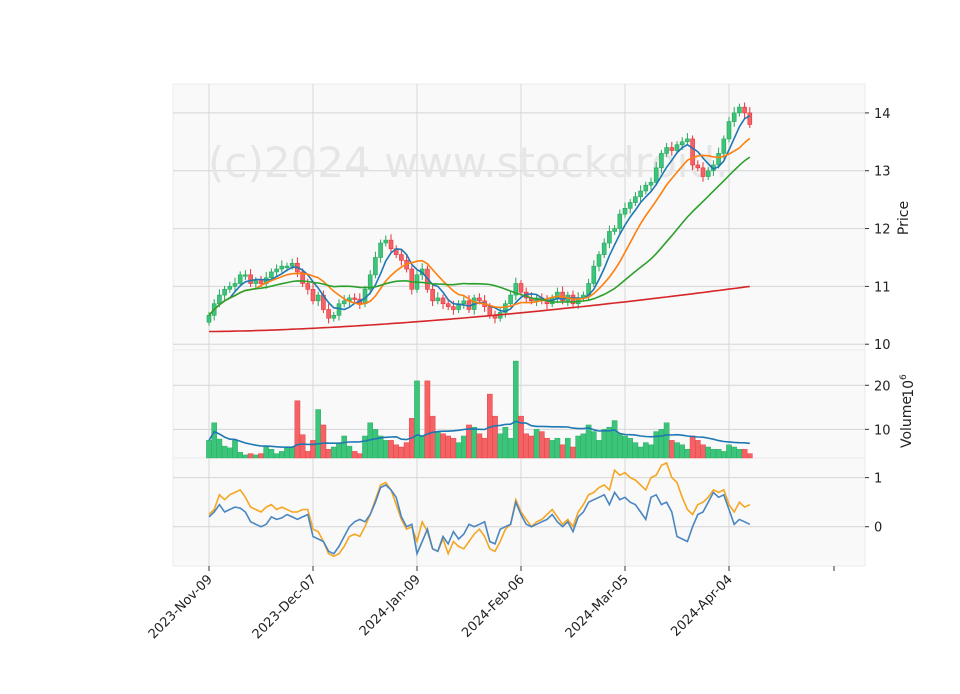 This screenshot has height=694, width=960. I want to click on x-tick-label: 2024-Mar-05, so click(597, 606).